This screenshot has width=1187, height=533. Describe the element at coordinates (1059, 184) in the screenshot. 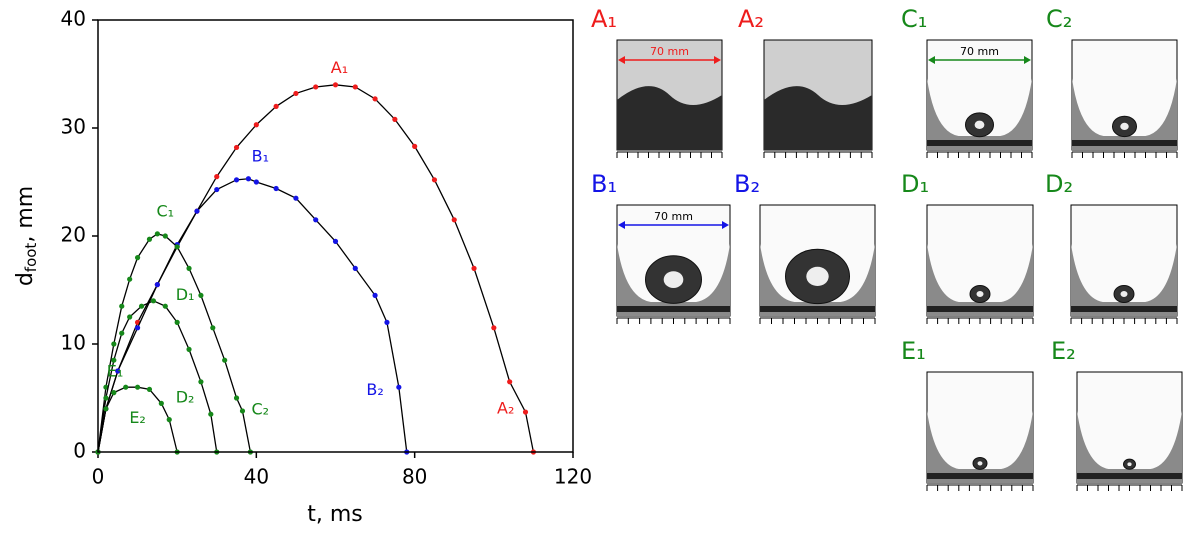

I see `panel-label: D₂` at that location.